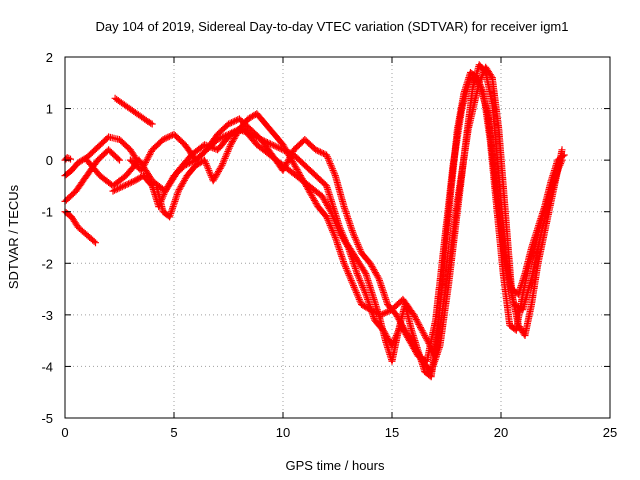 The width and height of the screenshot is (640, 480). I want to click on y-tick-label: -3, so click(47, 315).